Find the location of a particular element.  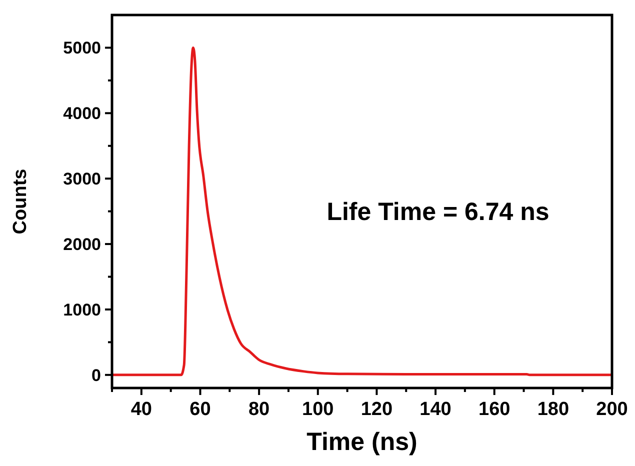

x-tick-label: 180 is located at coordinates (553, 409).